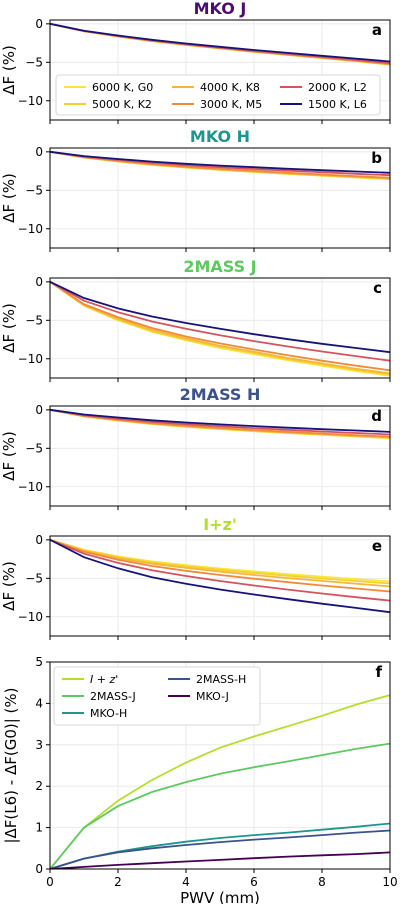  I want to click on legend-label: 1500 K, L6, so click(337, 104).